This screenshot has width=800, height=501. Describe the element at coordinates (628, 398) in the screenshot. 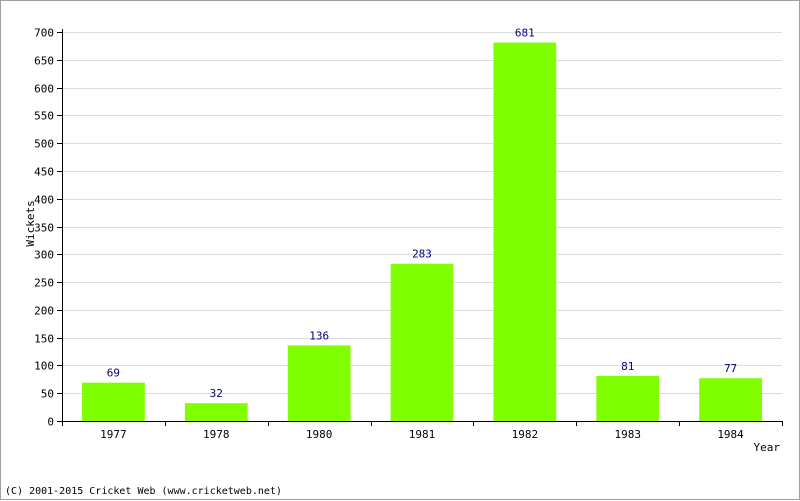

I see `bar-1983` at that location.